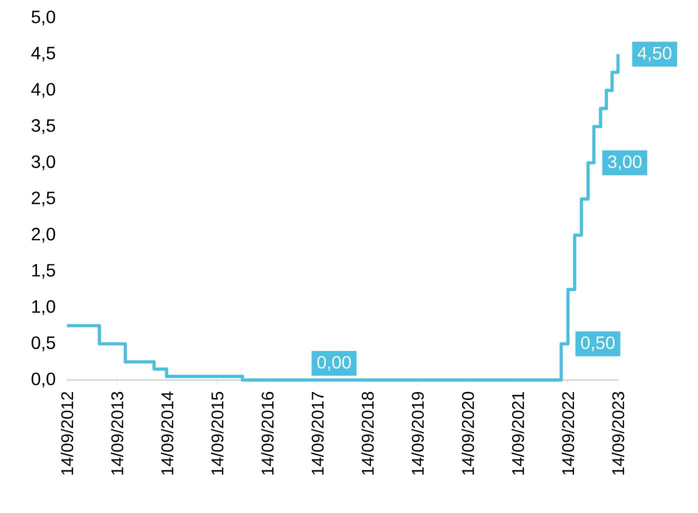  I want to click on y-tick-label: 0,5, so click(44, 344).